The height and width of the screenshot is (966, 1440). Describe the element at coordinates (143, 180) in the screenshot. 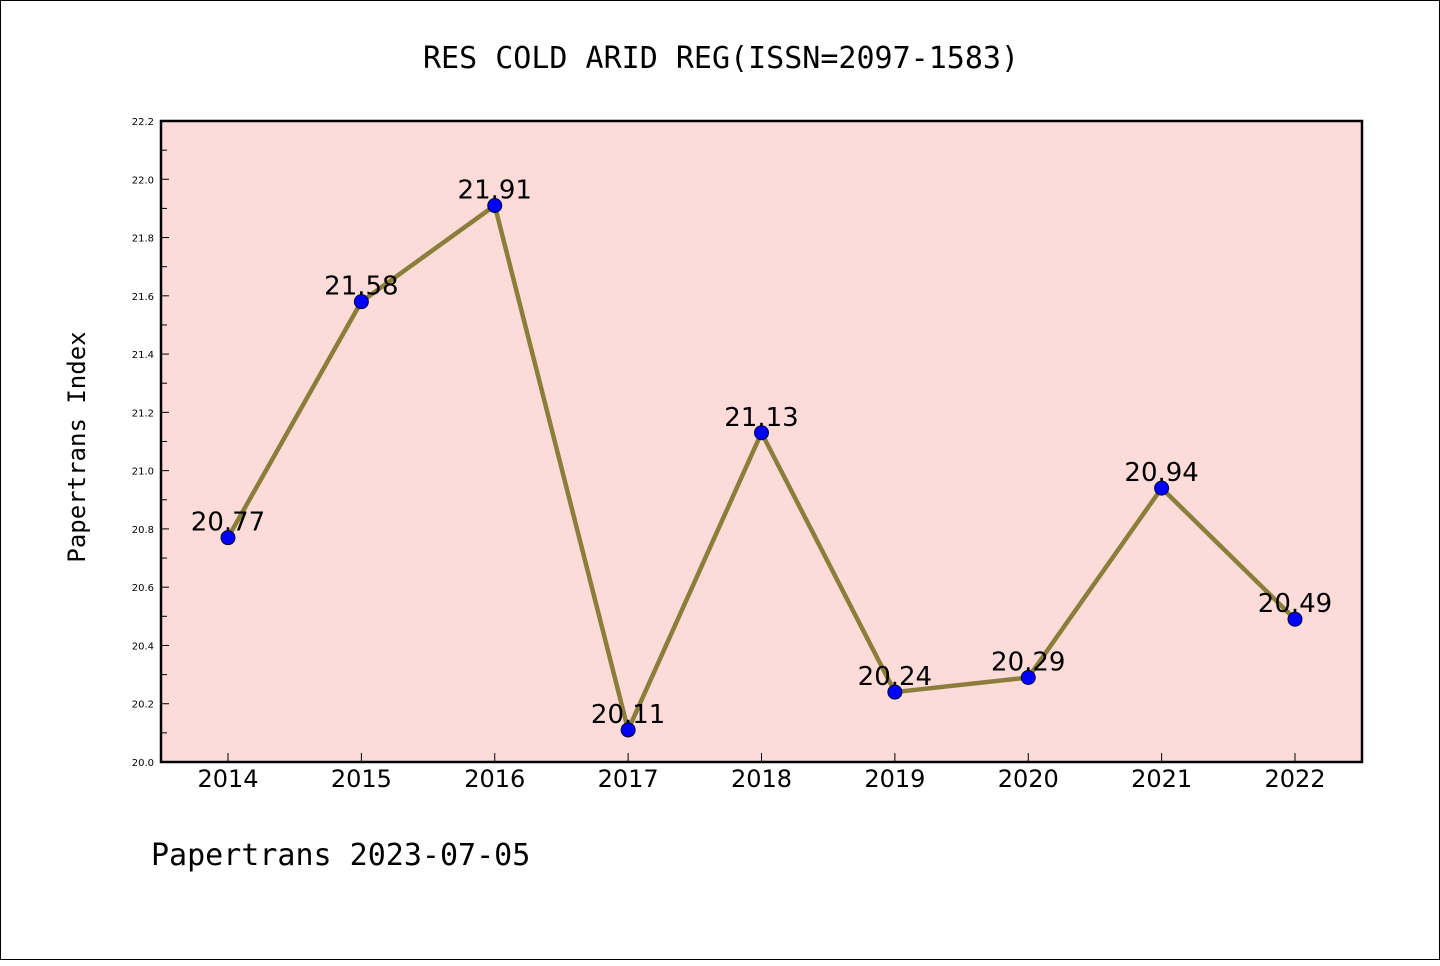

I see `y-tick-label: 22.0` at that location.